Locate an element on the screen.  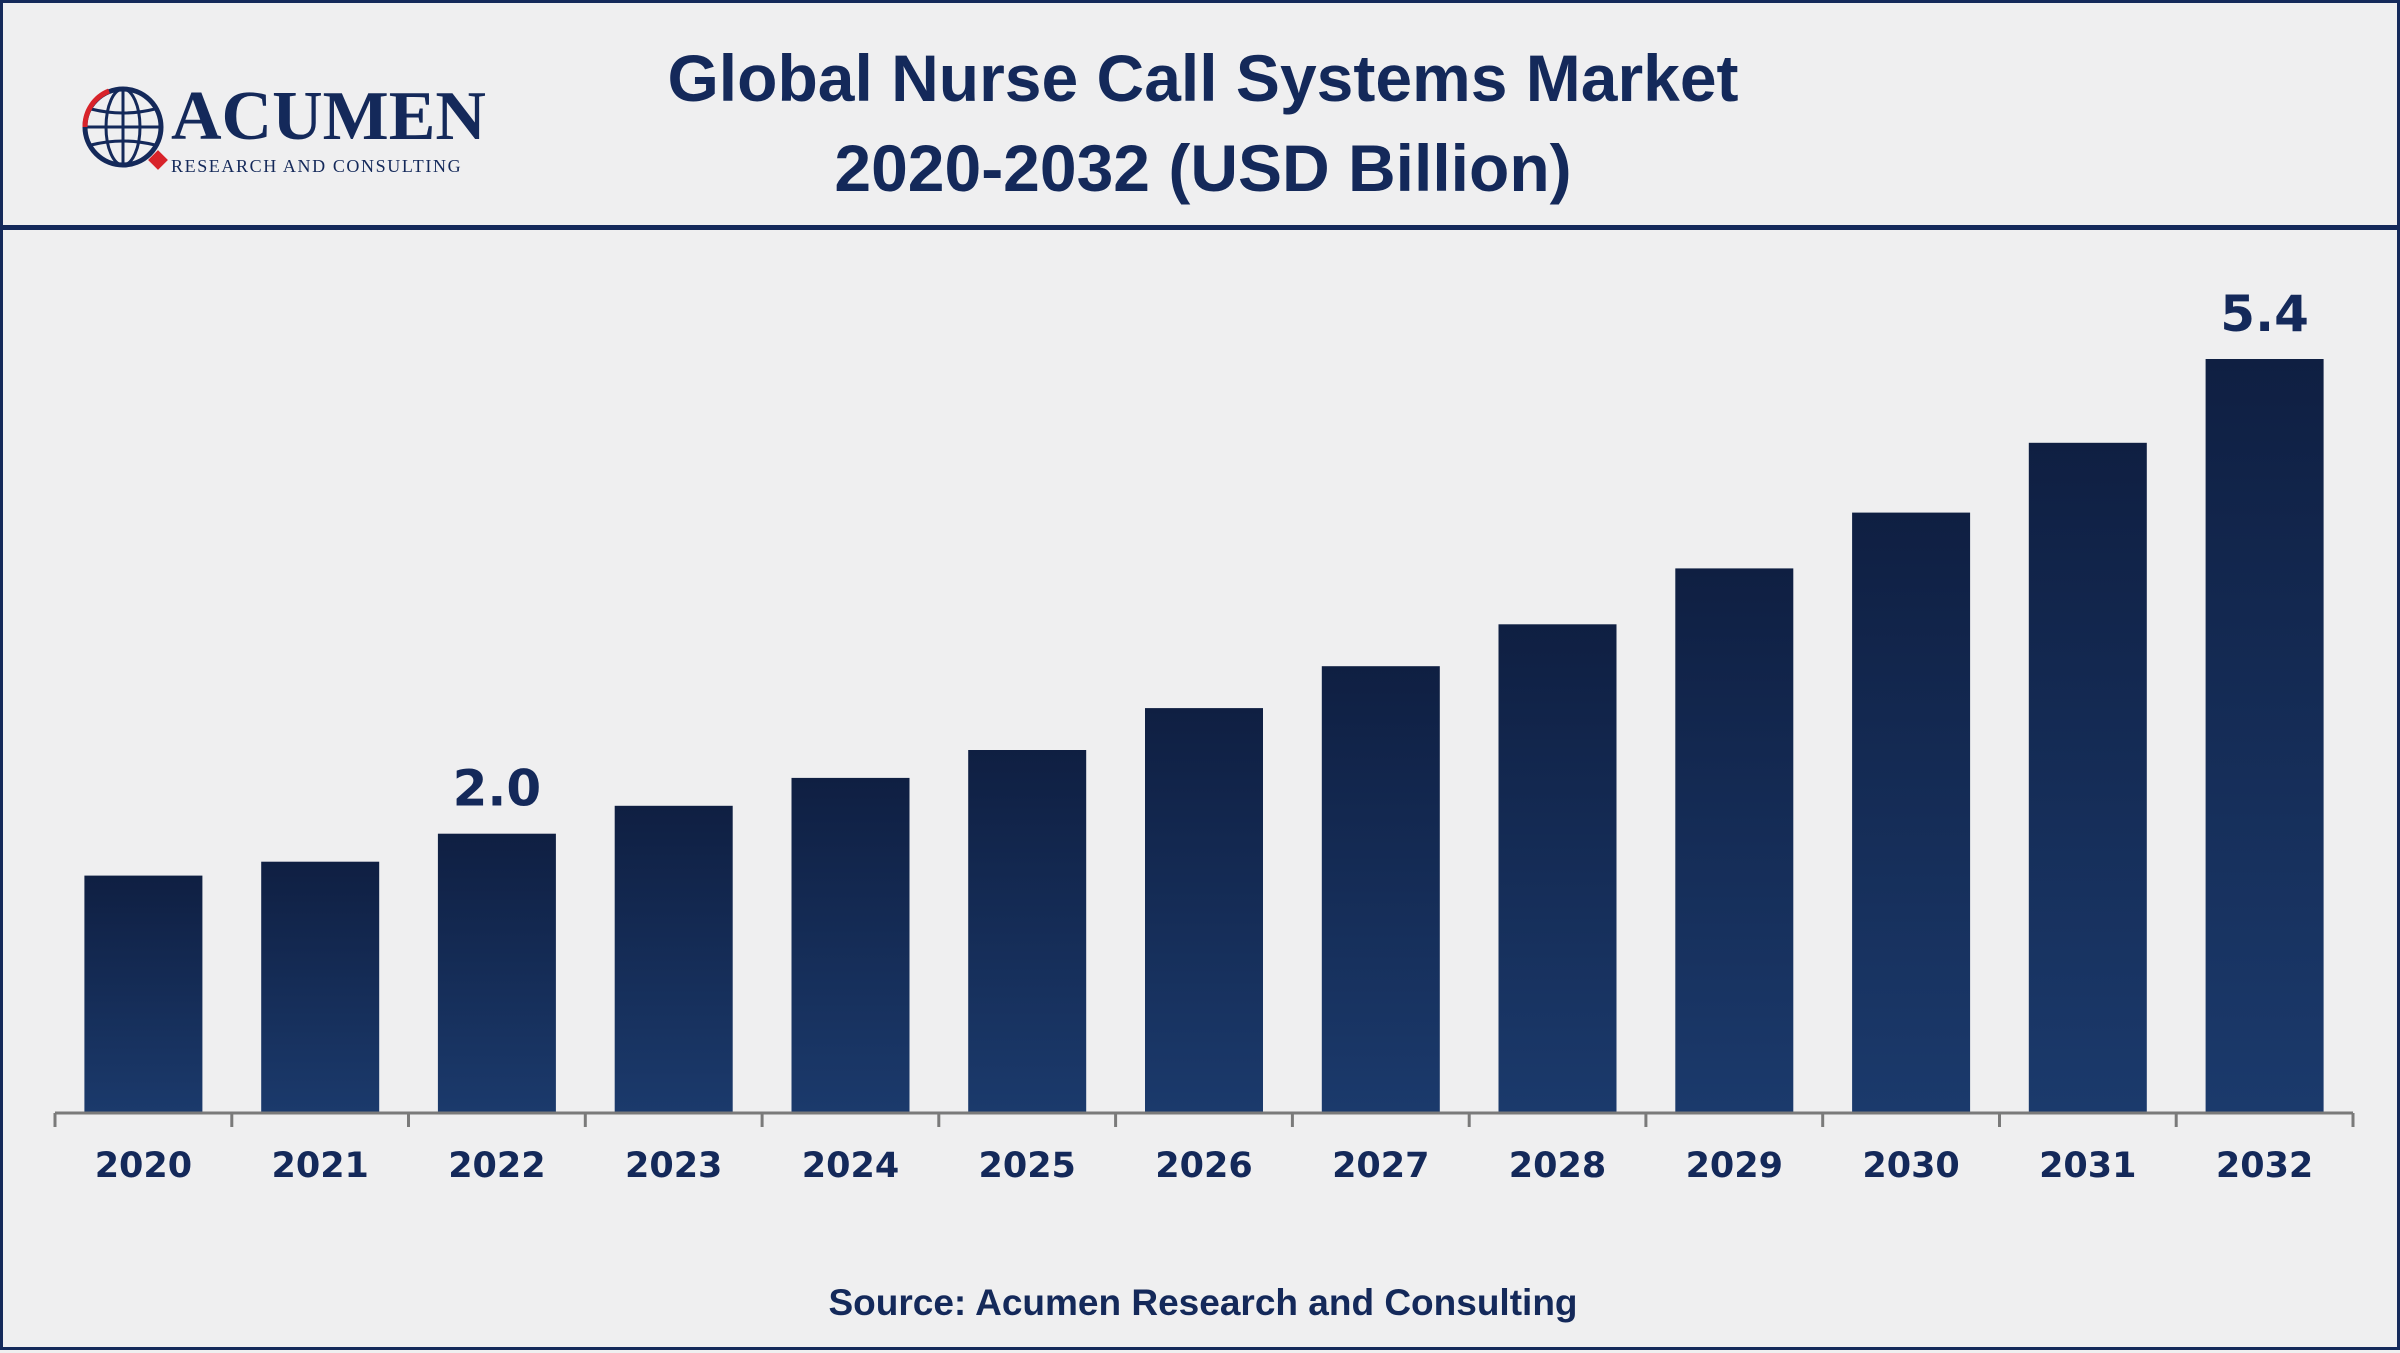
bar-2030 is located at coordinates (1911, 812).